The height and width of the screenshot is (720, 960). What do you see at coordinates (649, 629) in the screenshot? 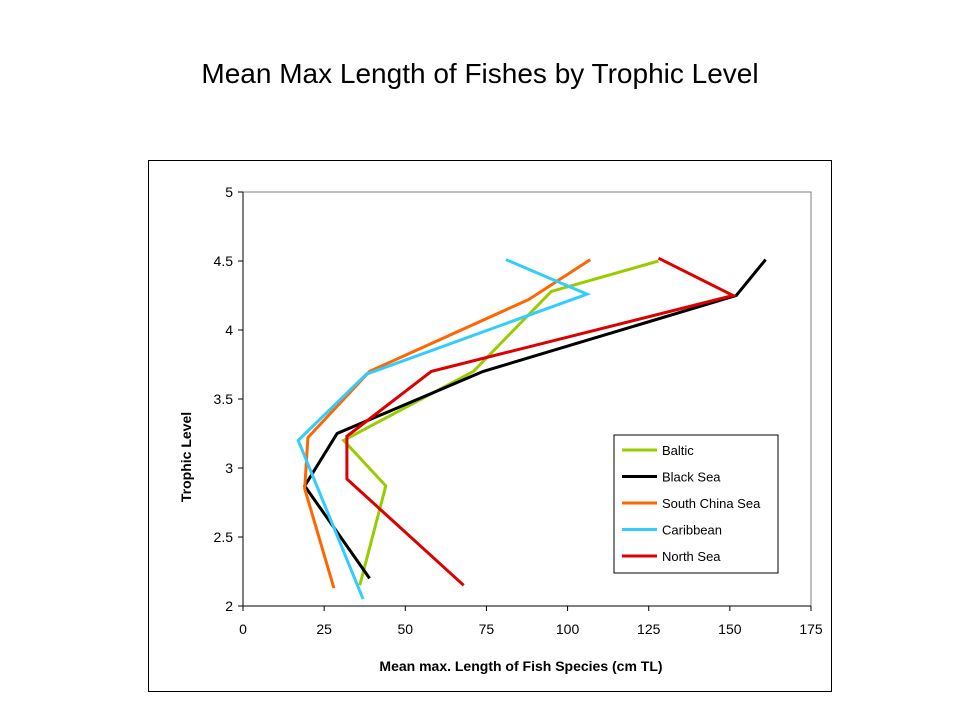
I see `x-tick-label: 125` at bounding box center [649, 629].